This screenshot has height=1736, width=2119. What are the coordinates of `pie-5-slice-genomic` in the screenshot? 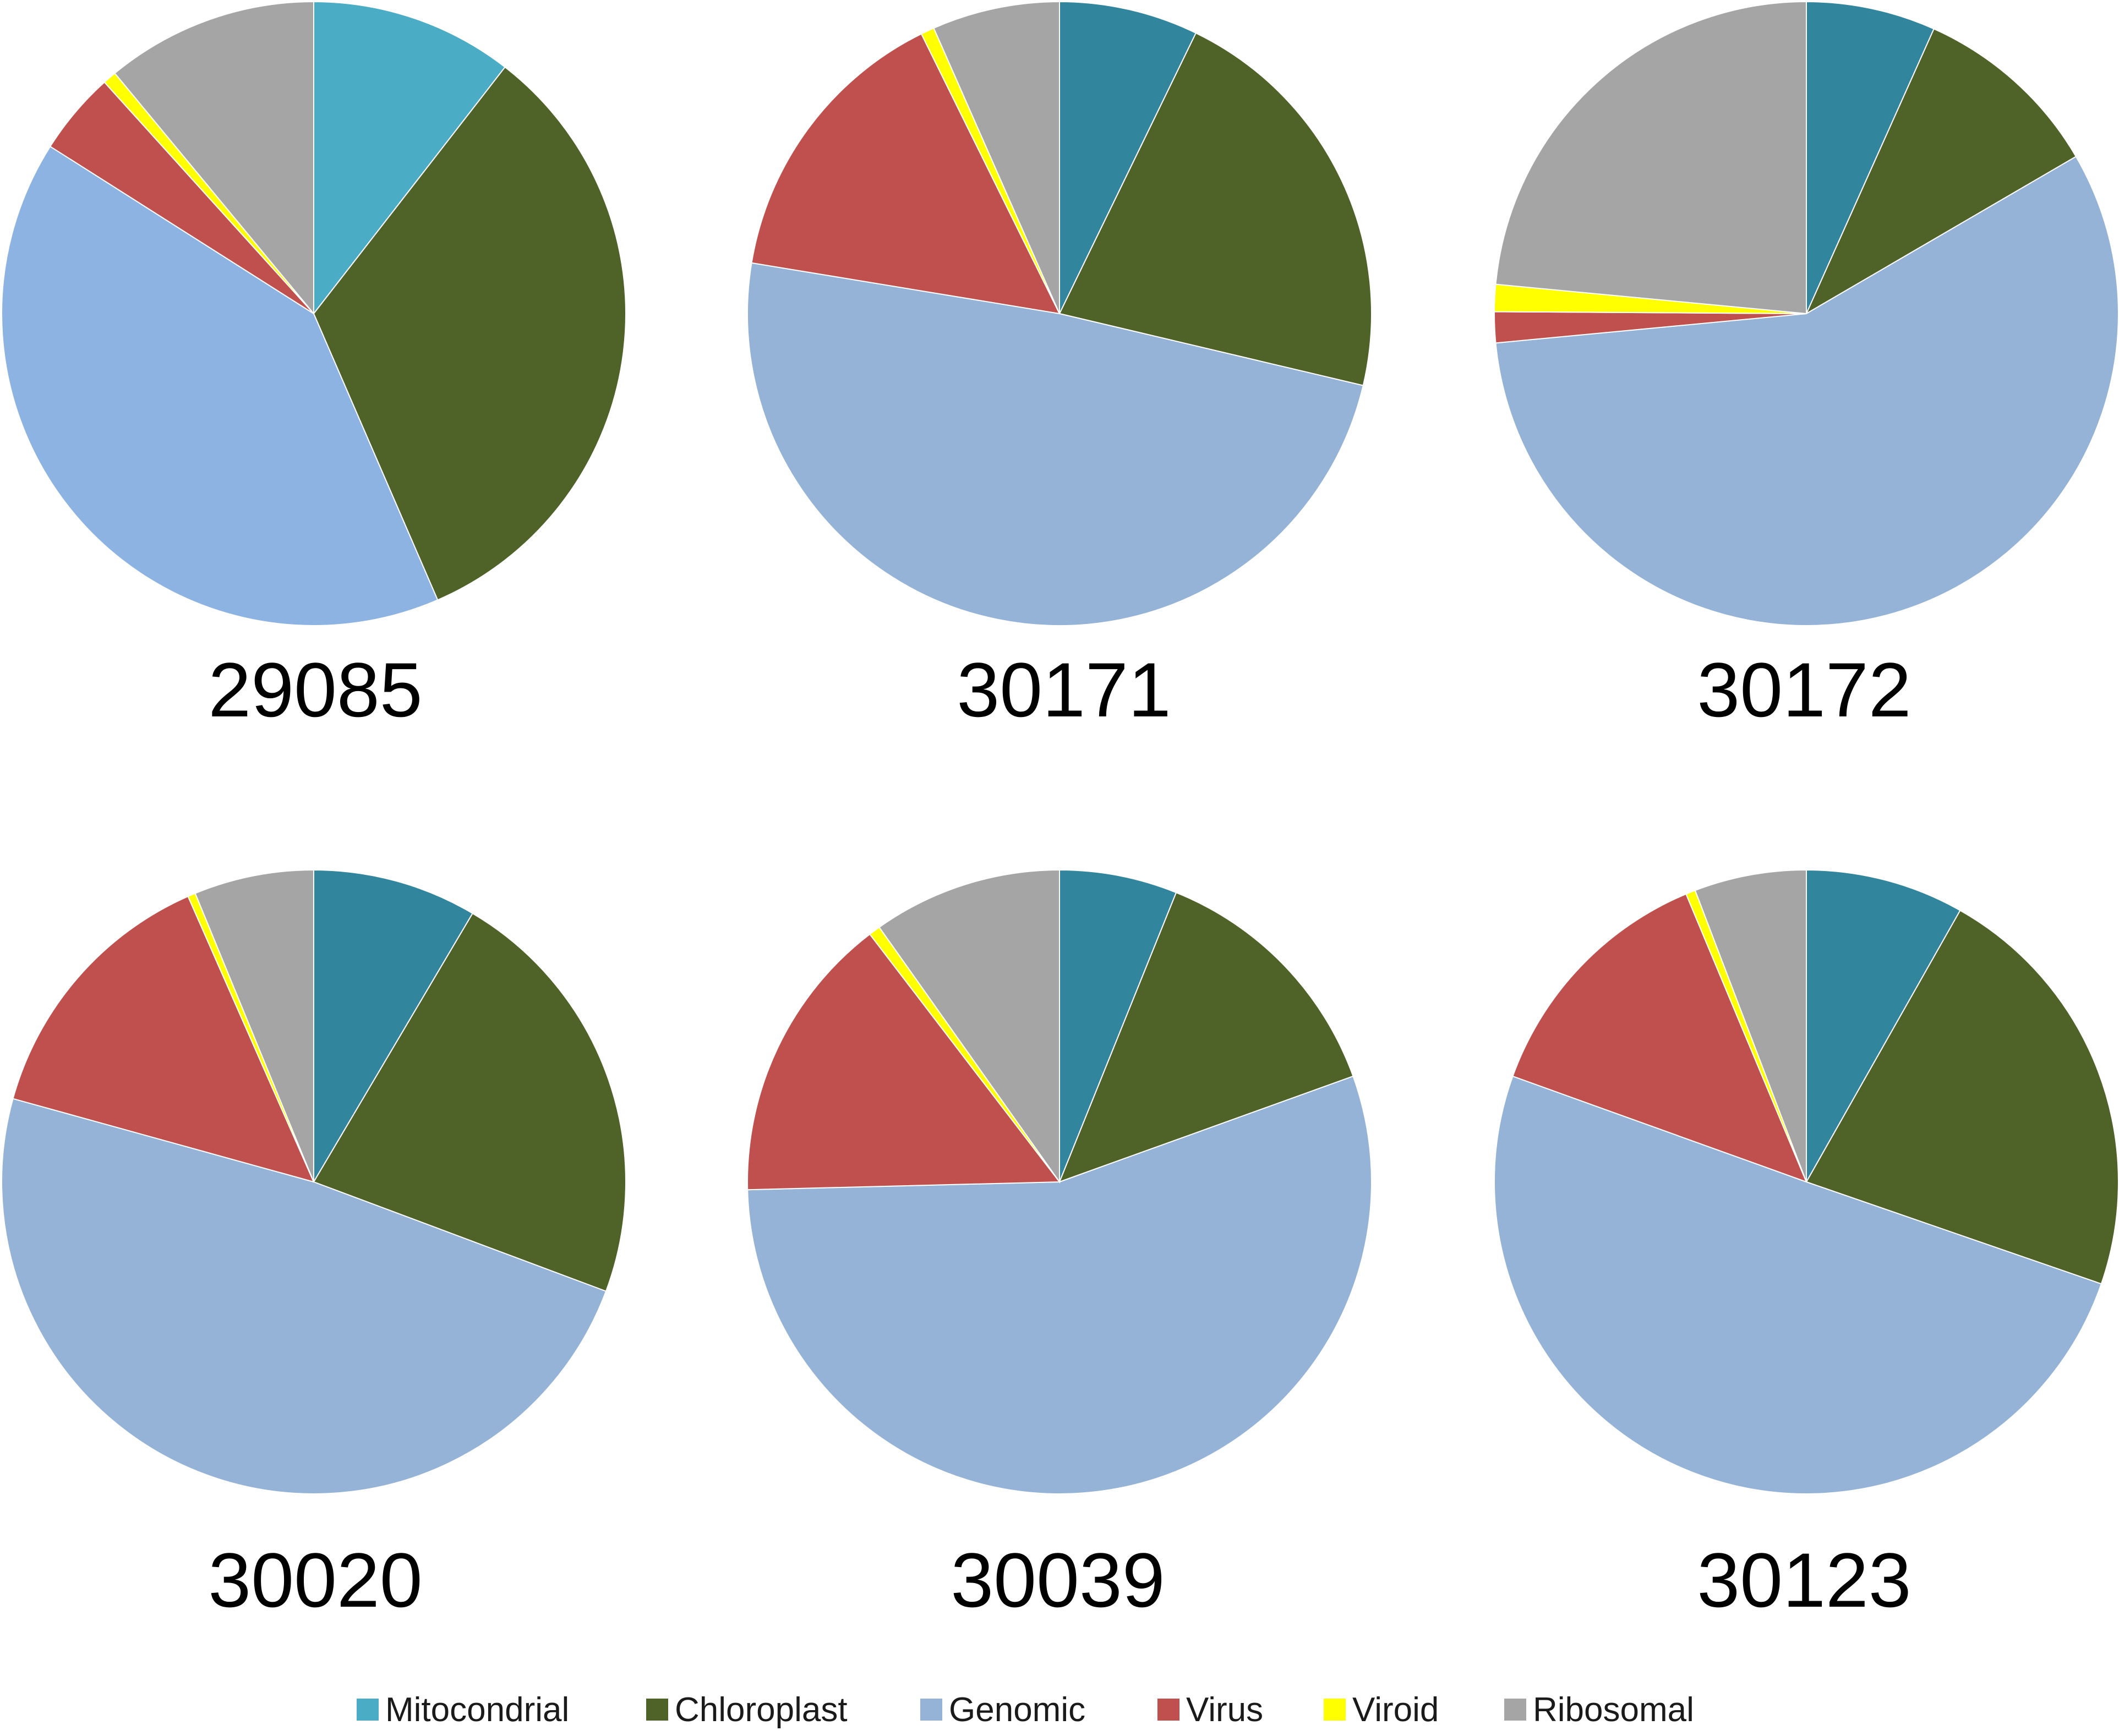 It's located at (1059, 1284).